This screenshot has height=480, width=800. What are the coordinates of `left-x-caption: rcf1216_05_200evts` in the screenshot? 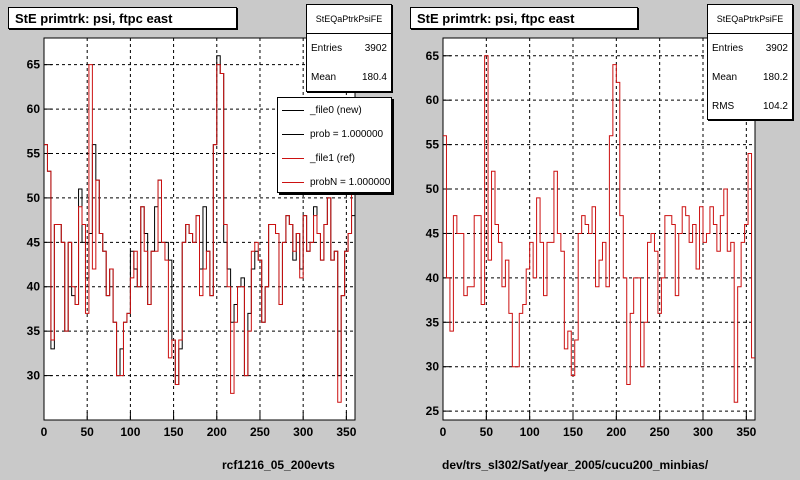 It's located at (278, 465).